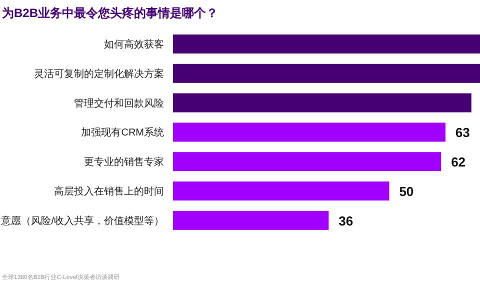 This screenshot has width=480, height=300. What do you see at coordinates (346, 220) in the screenshot?
I see `data-label: 36` at bounding box center [346, 220].